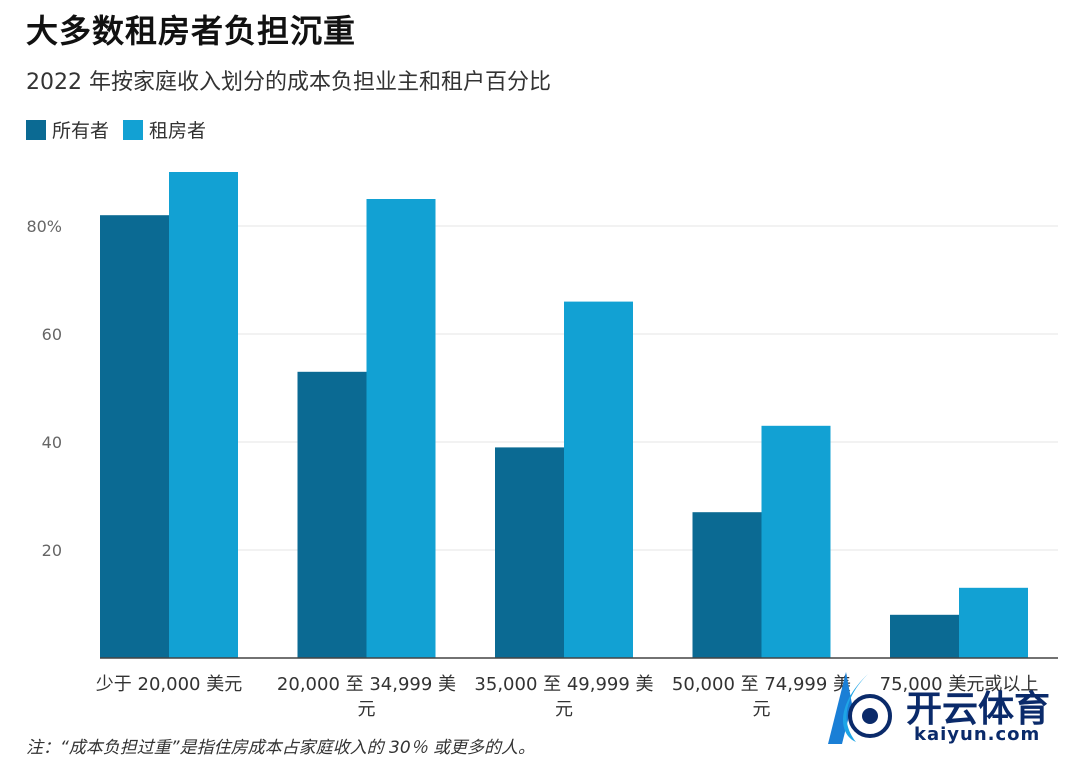 This screenshot has width=1080, height=768. I want to click on watermark-brand: 开云体育, so click(978, 709).